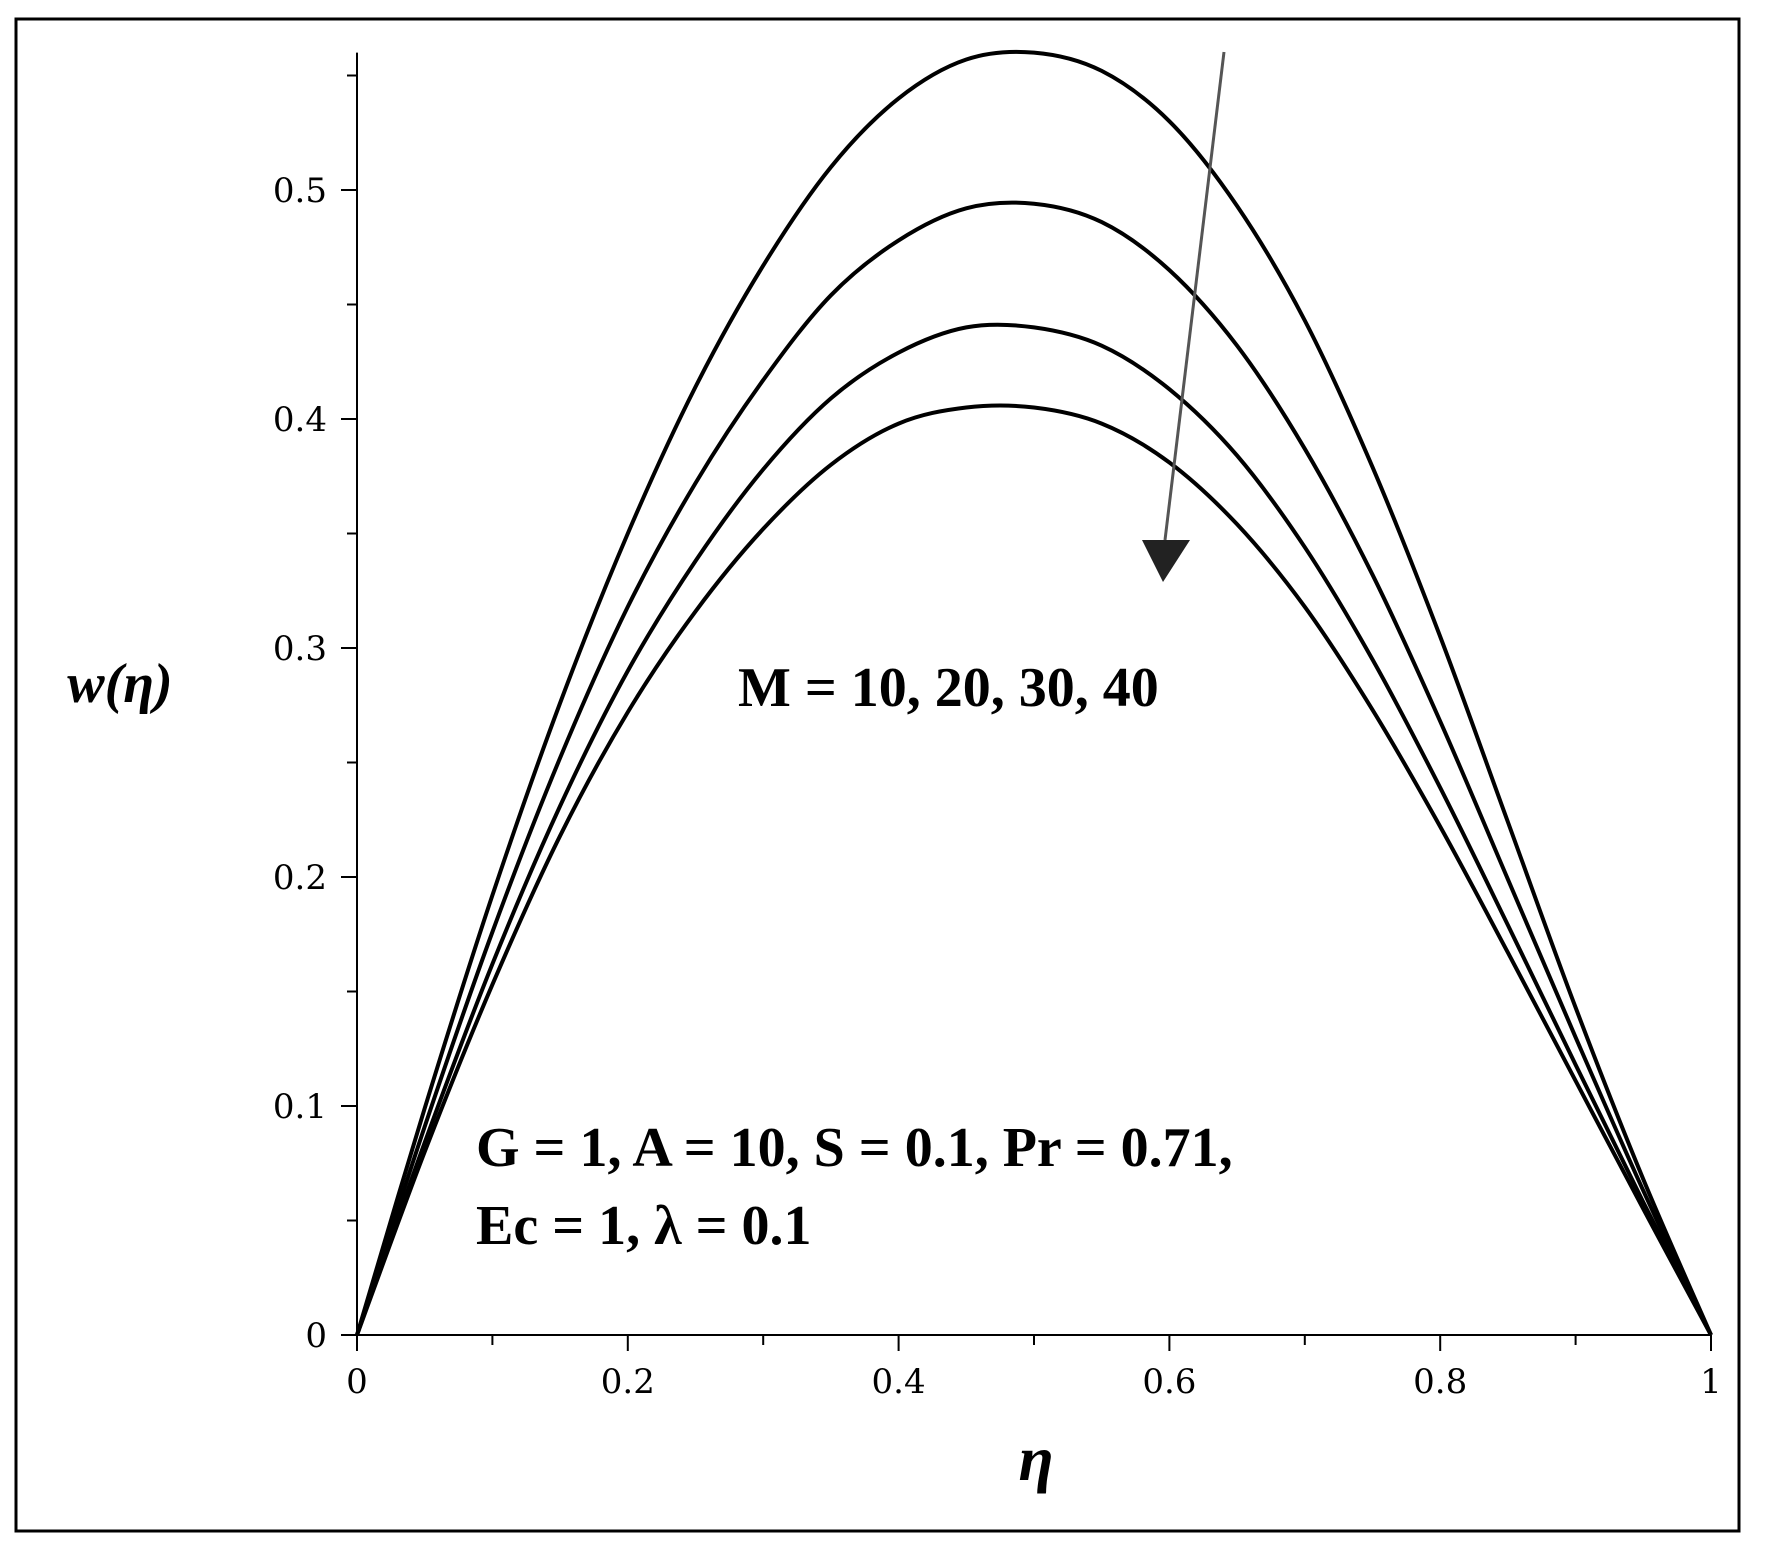 The width and height of the screenshot is (1766, 1552). What do you see at coordinates (316, 1336) in the screenshot?
I see `y-tick-label: 0` at bounding box center [316, 1336].